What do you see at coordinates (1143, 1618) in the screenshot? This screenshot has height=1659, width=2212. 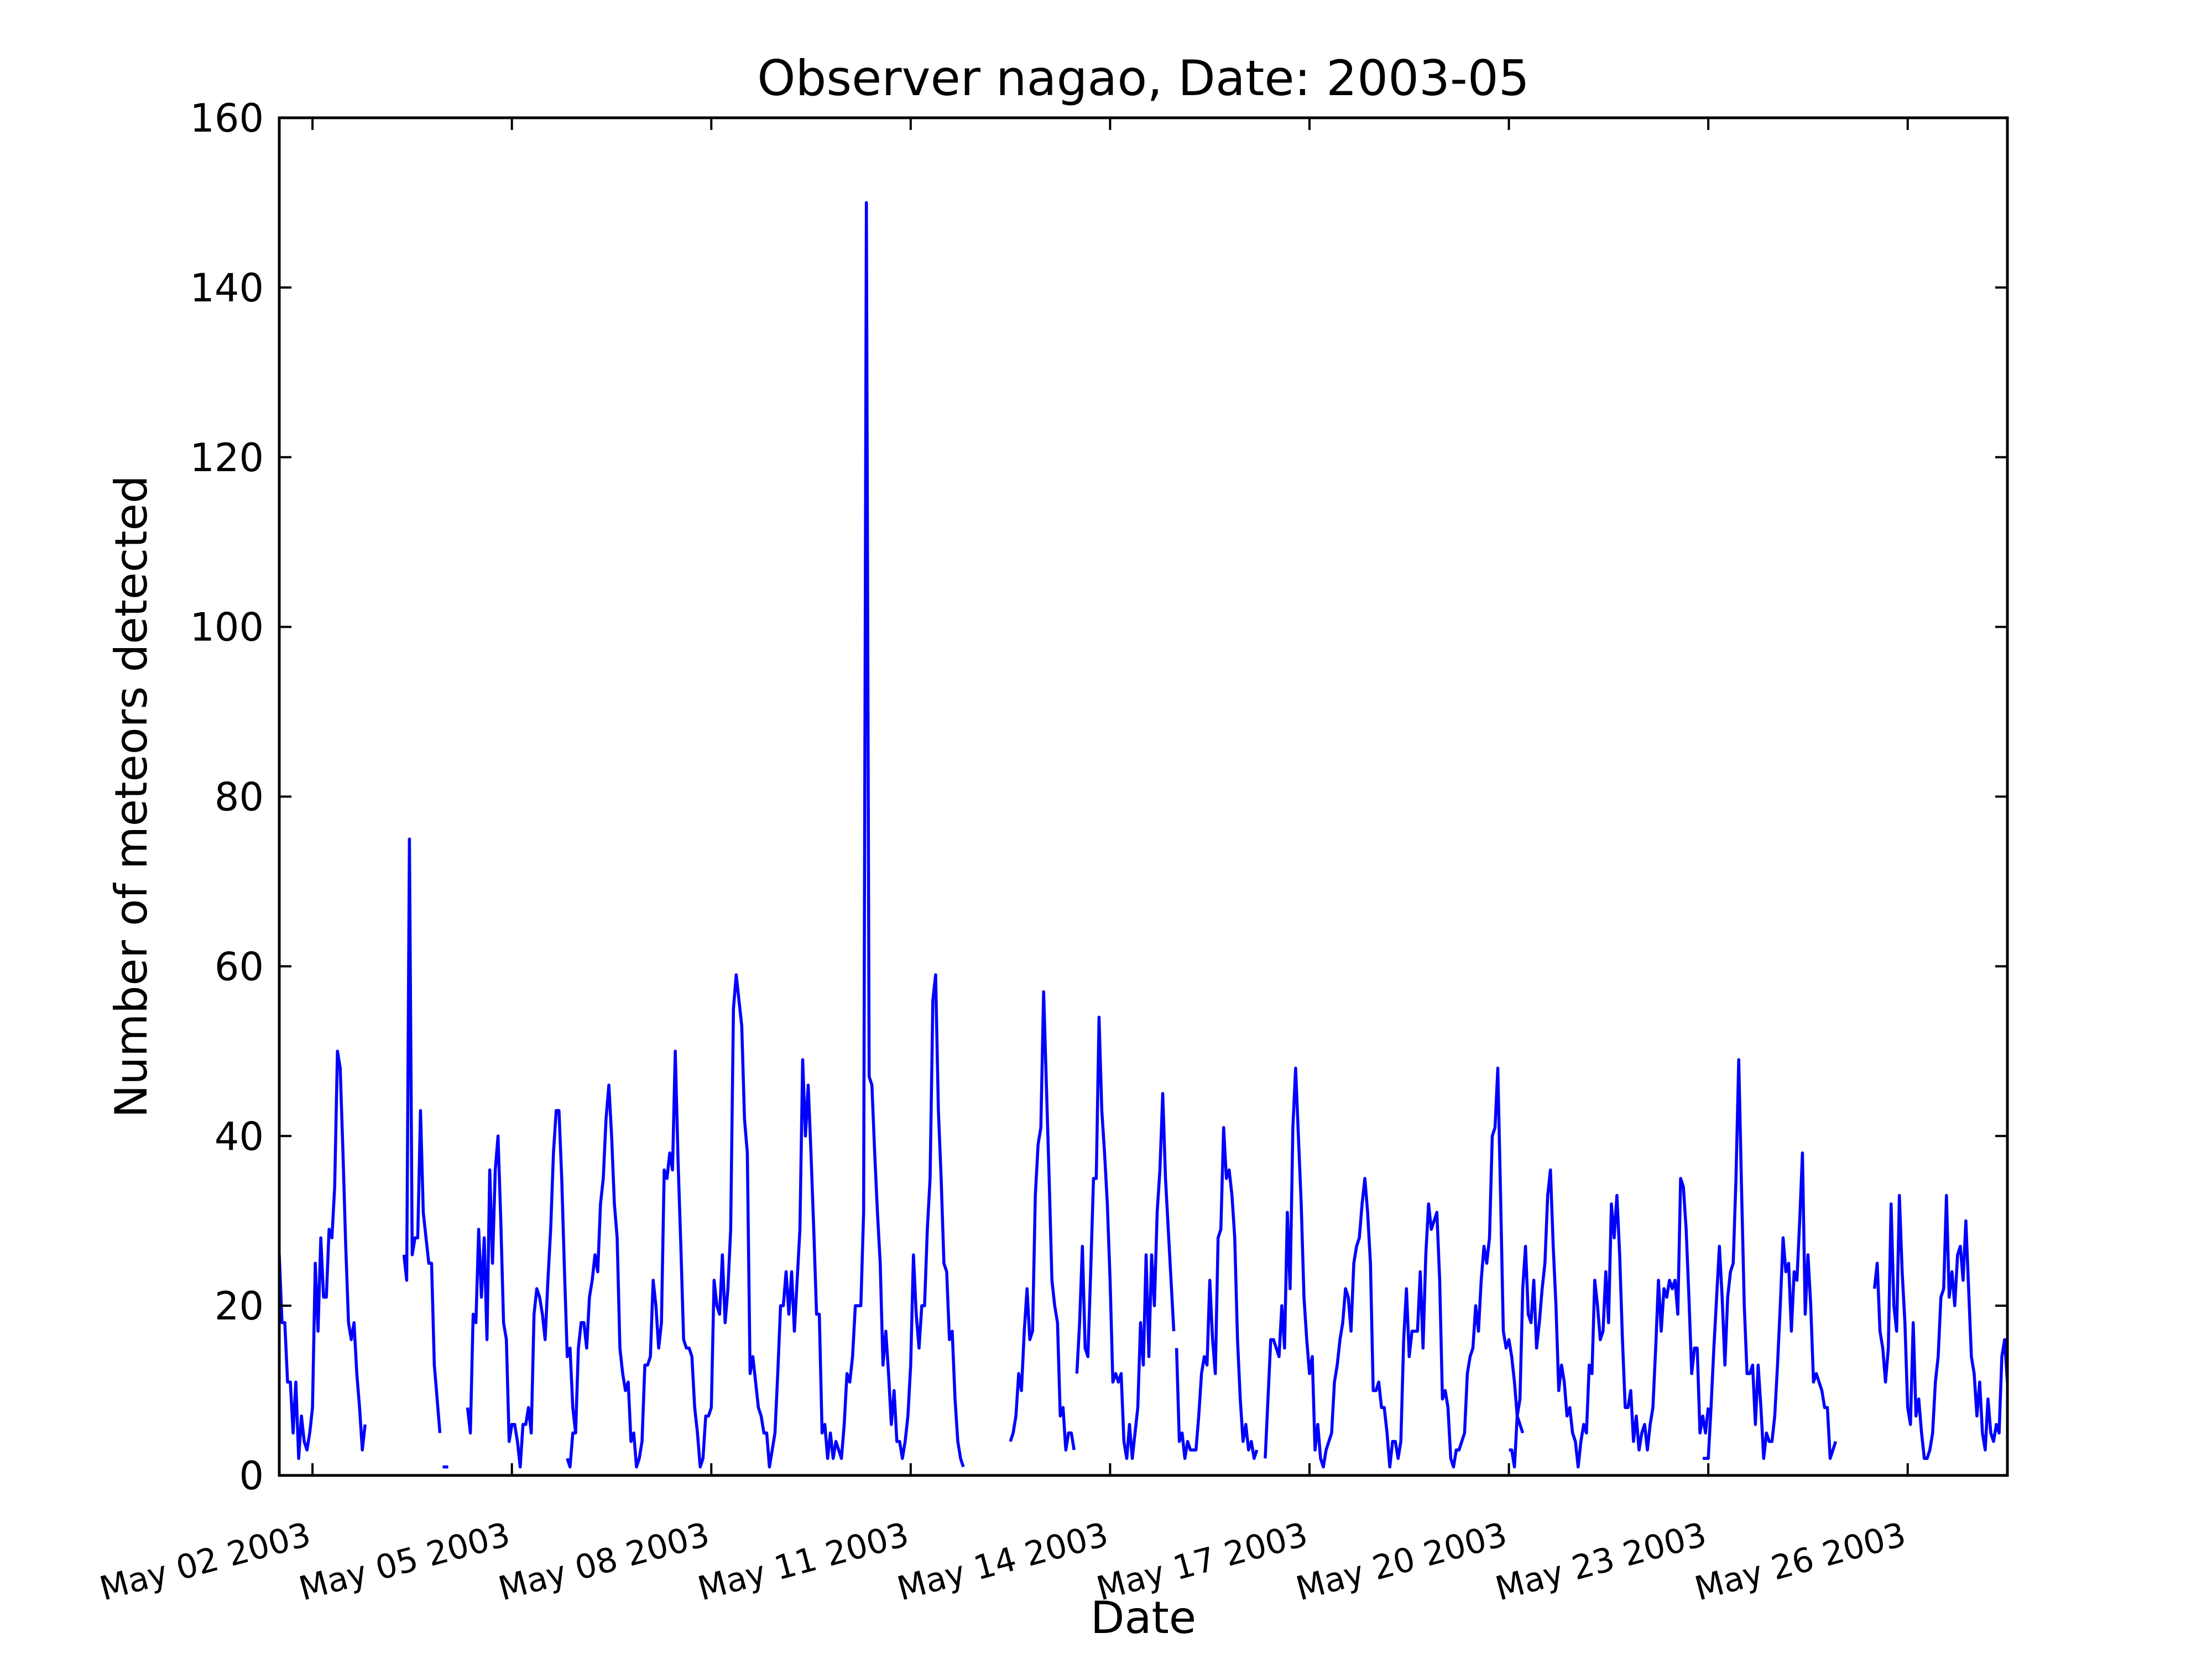 I see `x-axis-label: Date` at bounding box center [1143, 1618].